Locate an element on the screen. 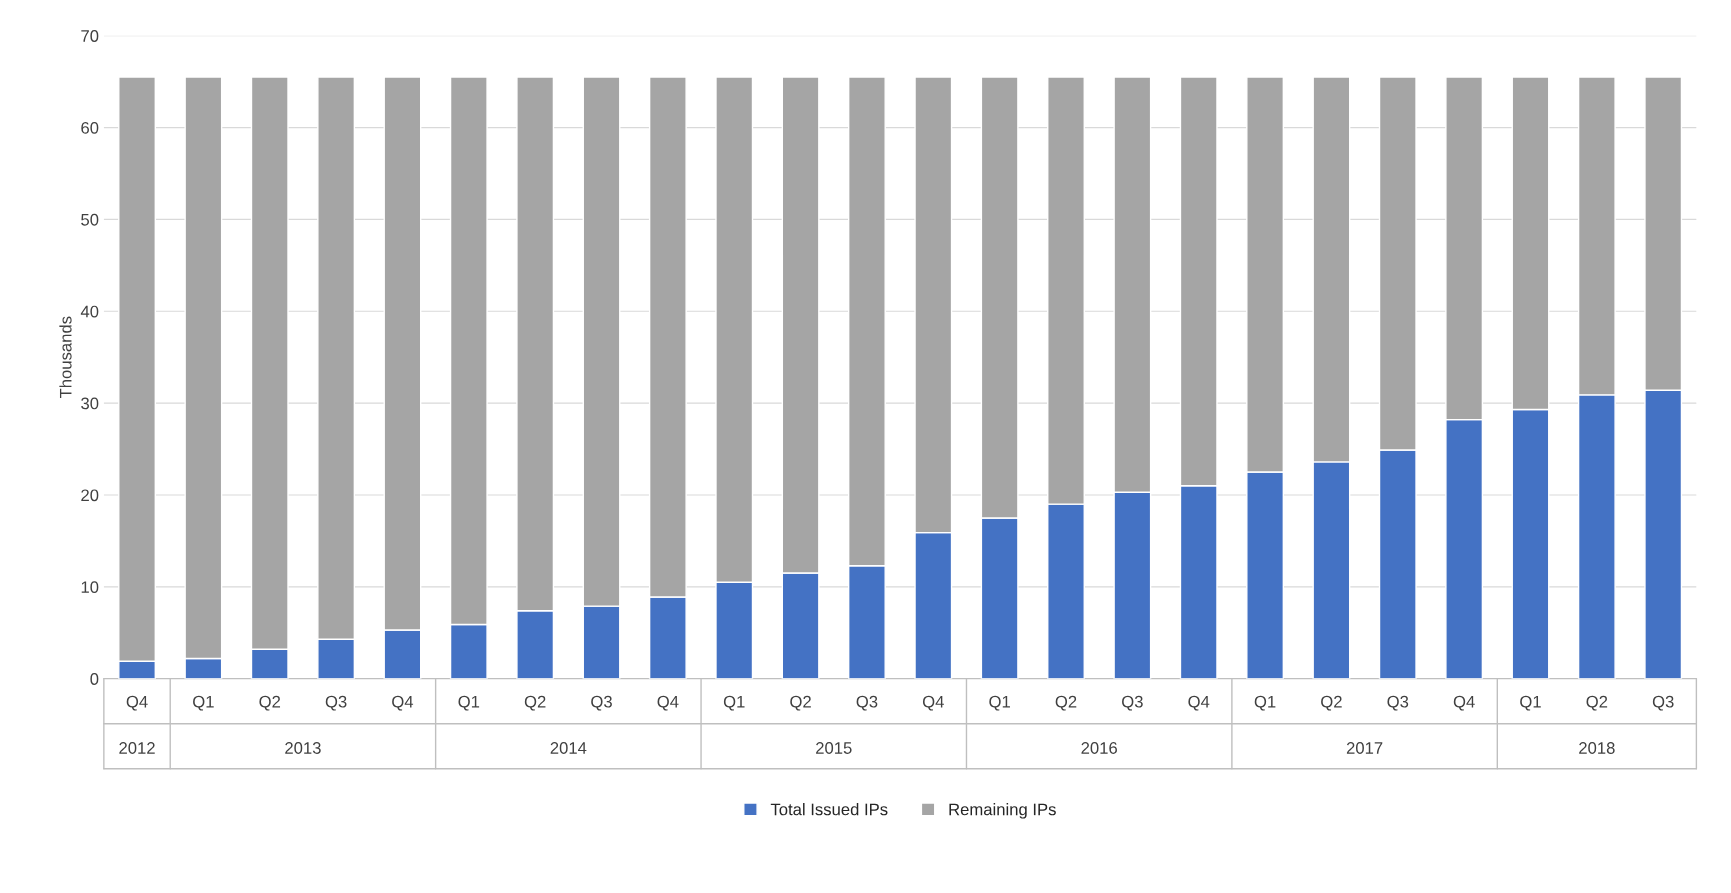 This screenshot has height=893, width=1731. y-tick-label: 0 is located at coordinates (94, 679).